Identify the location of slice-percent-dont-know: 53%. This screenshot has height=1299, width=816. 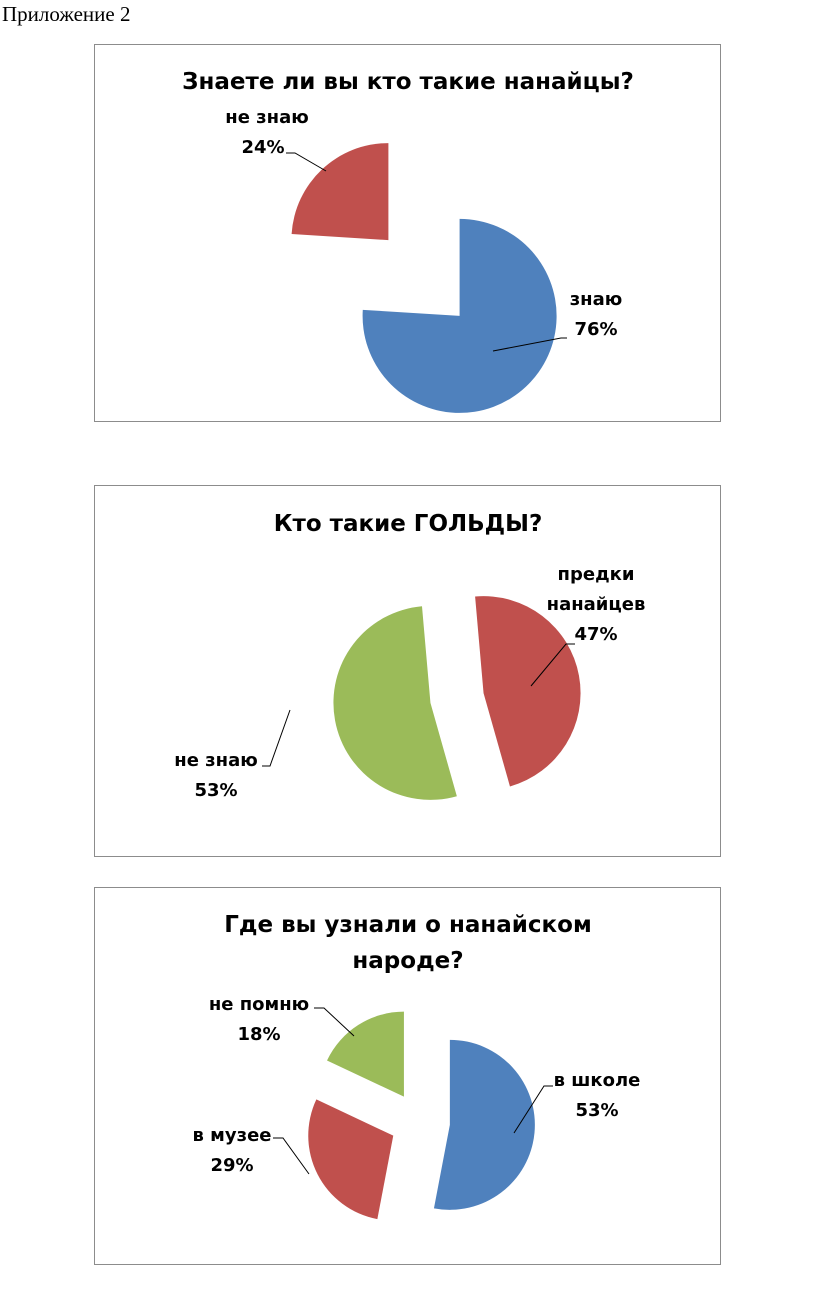
(215, 790).